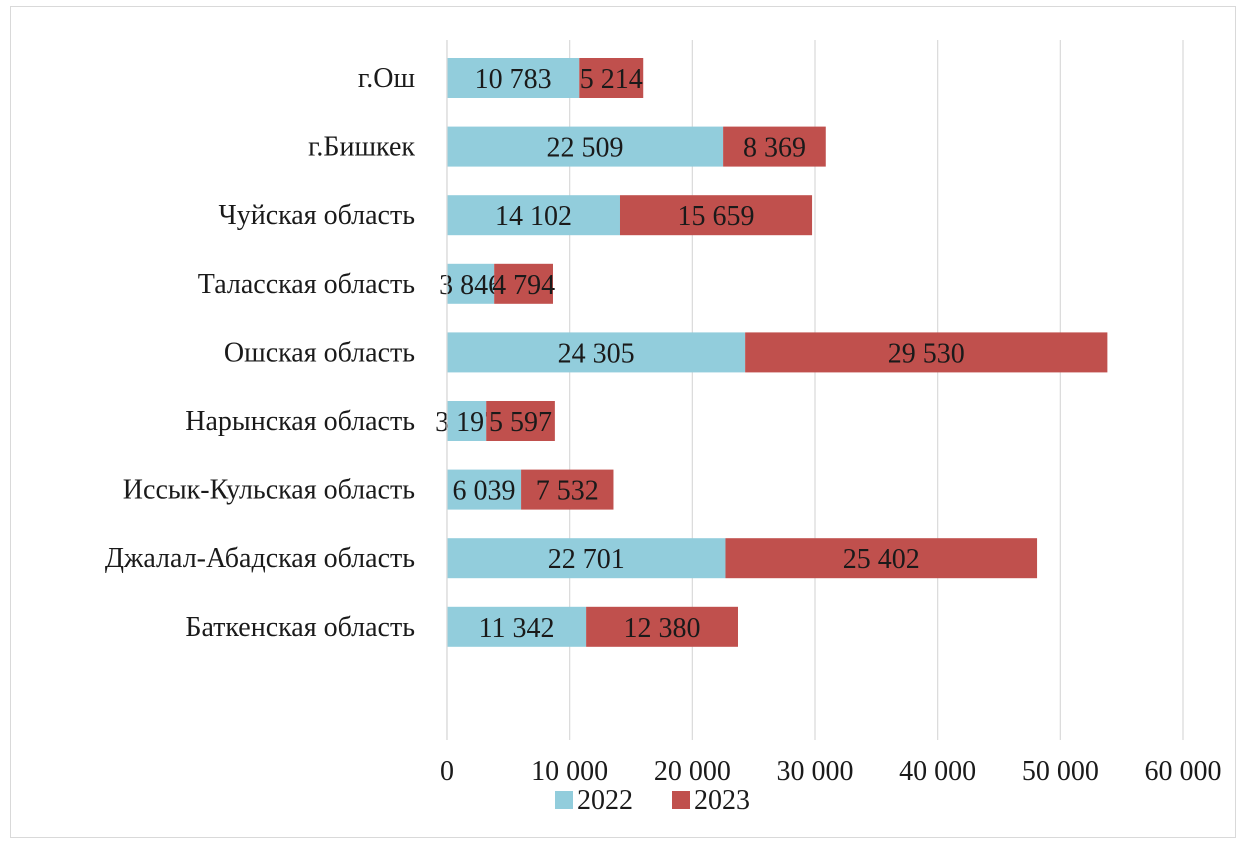 The width and height of the screenshot is (1245, 845). I want to click on data-label-2022: 11 342, so click(517, 628).